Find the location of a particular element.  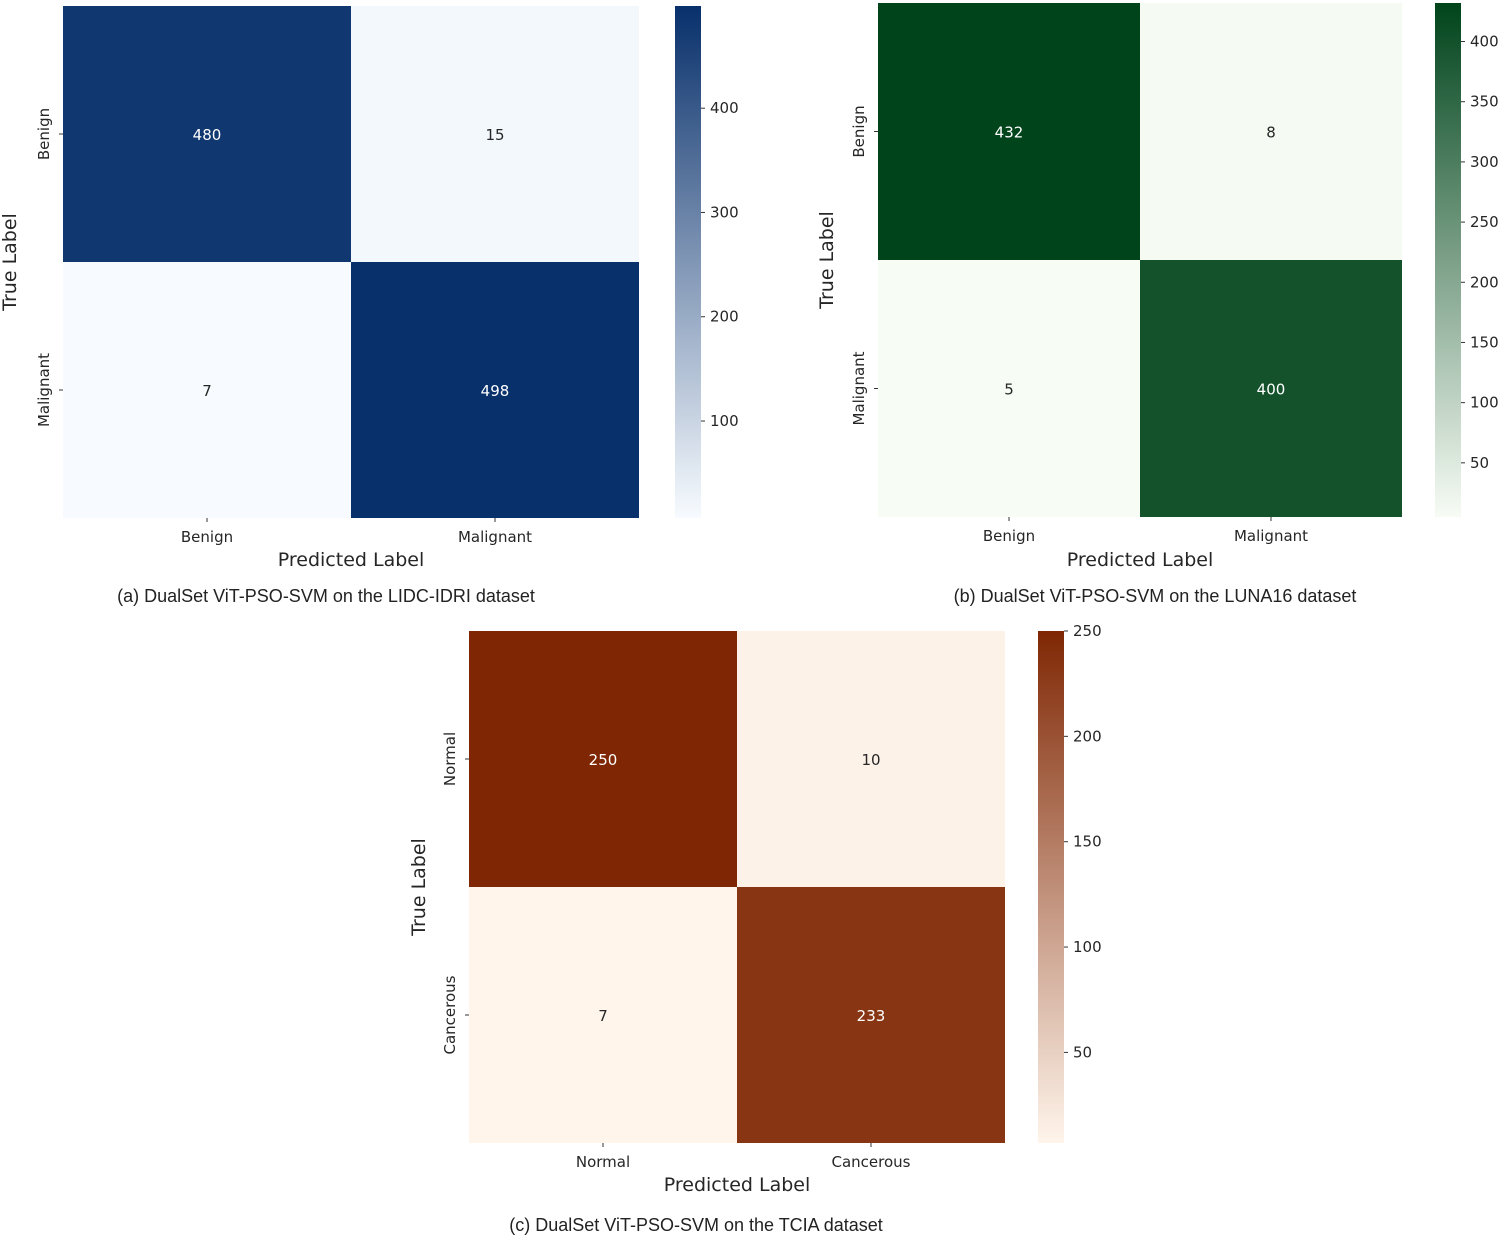

cell-value: 480 is located at coordinates (207, 135).